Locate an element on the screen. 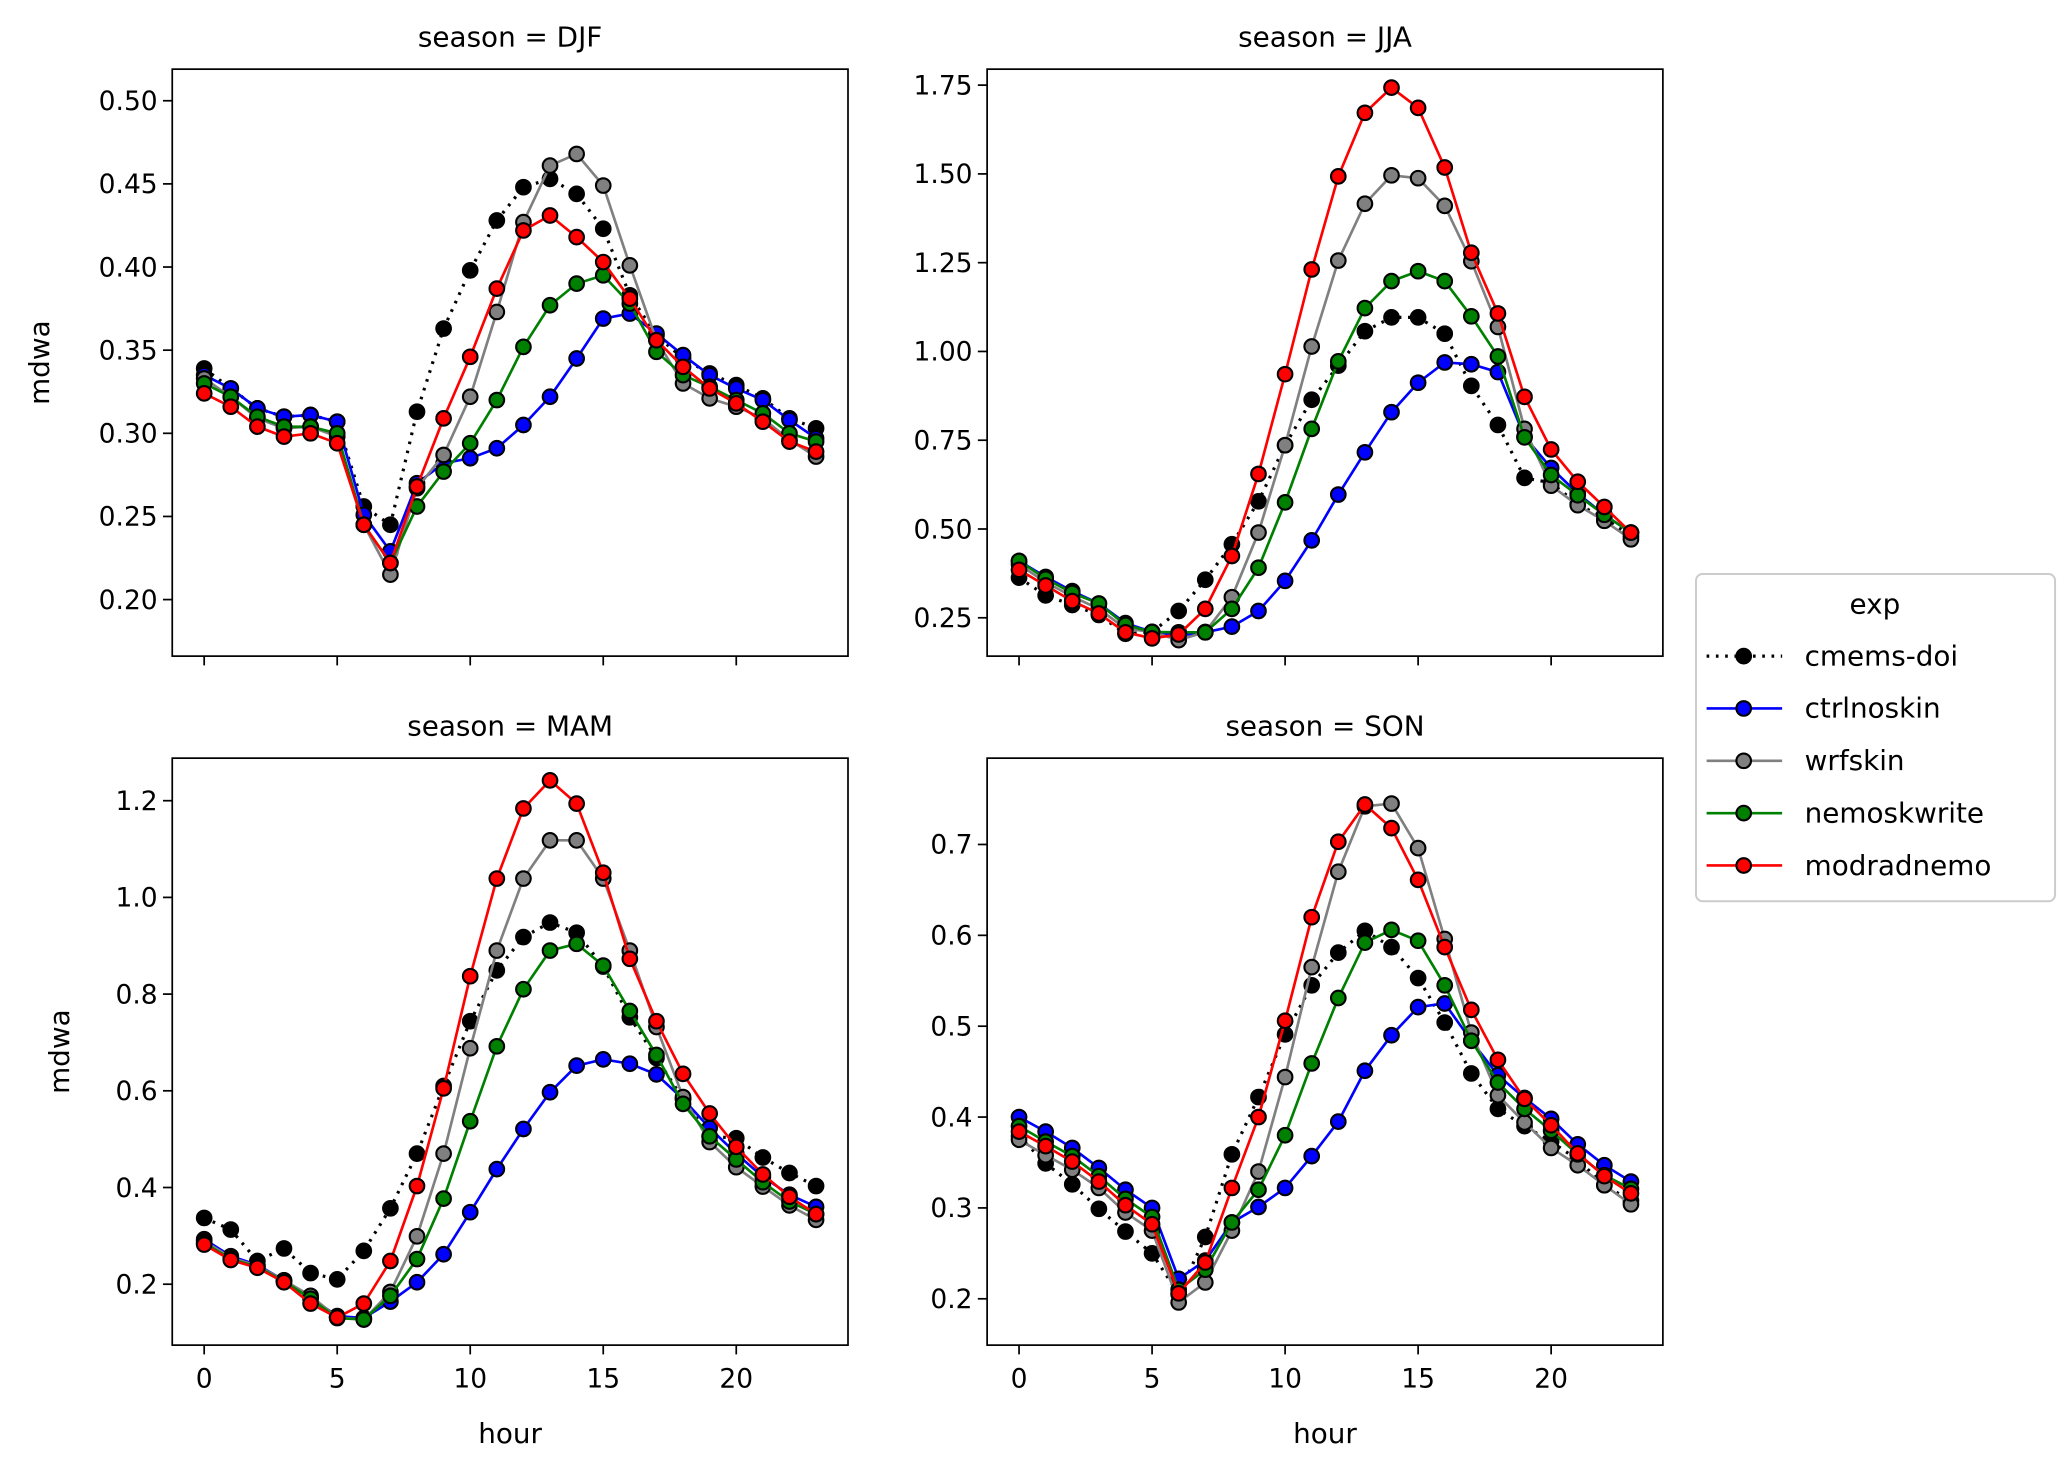  panel-title: season = SON is located at coordinates (1324, 726).